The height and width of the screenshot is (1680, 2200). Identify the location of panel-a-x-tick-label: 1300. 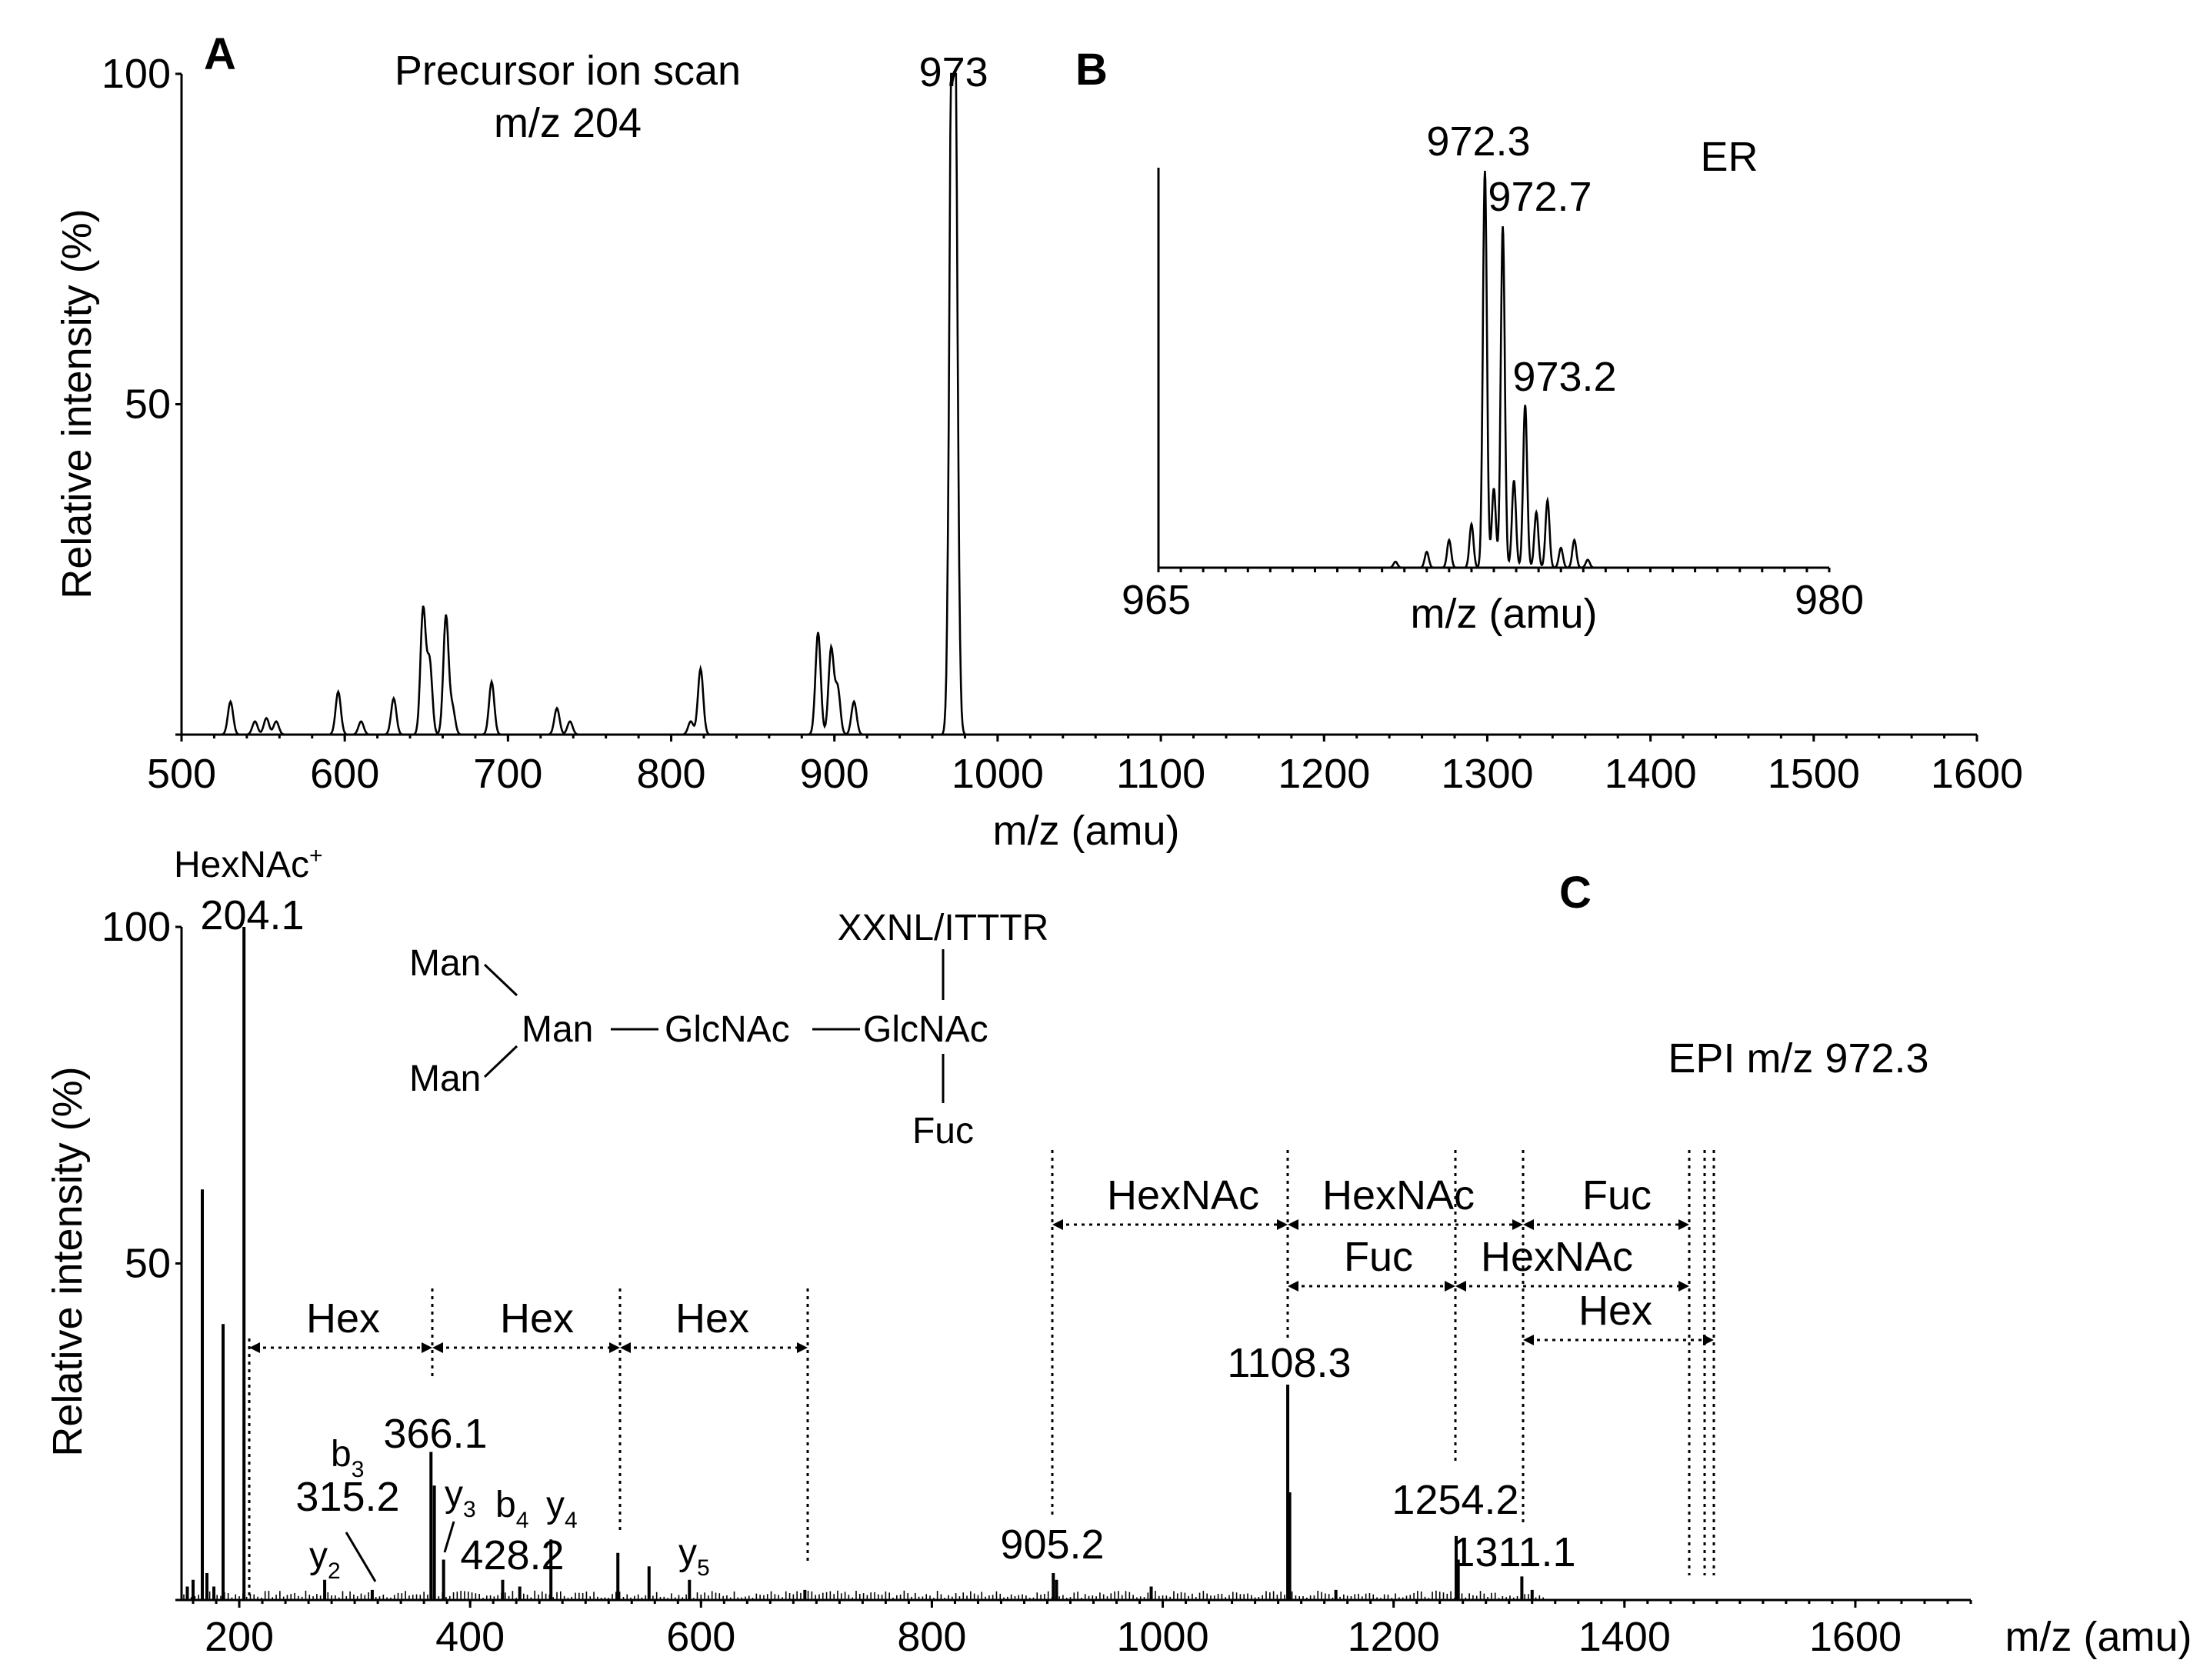
(1487, 774).